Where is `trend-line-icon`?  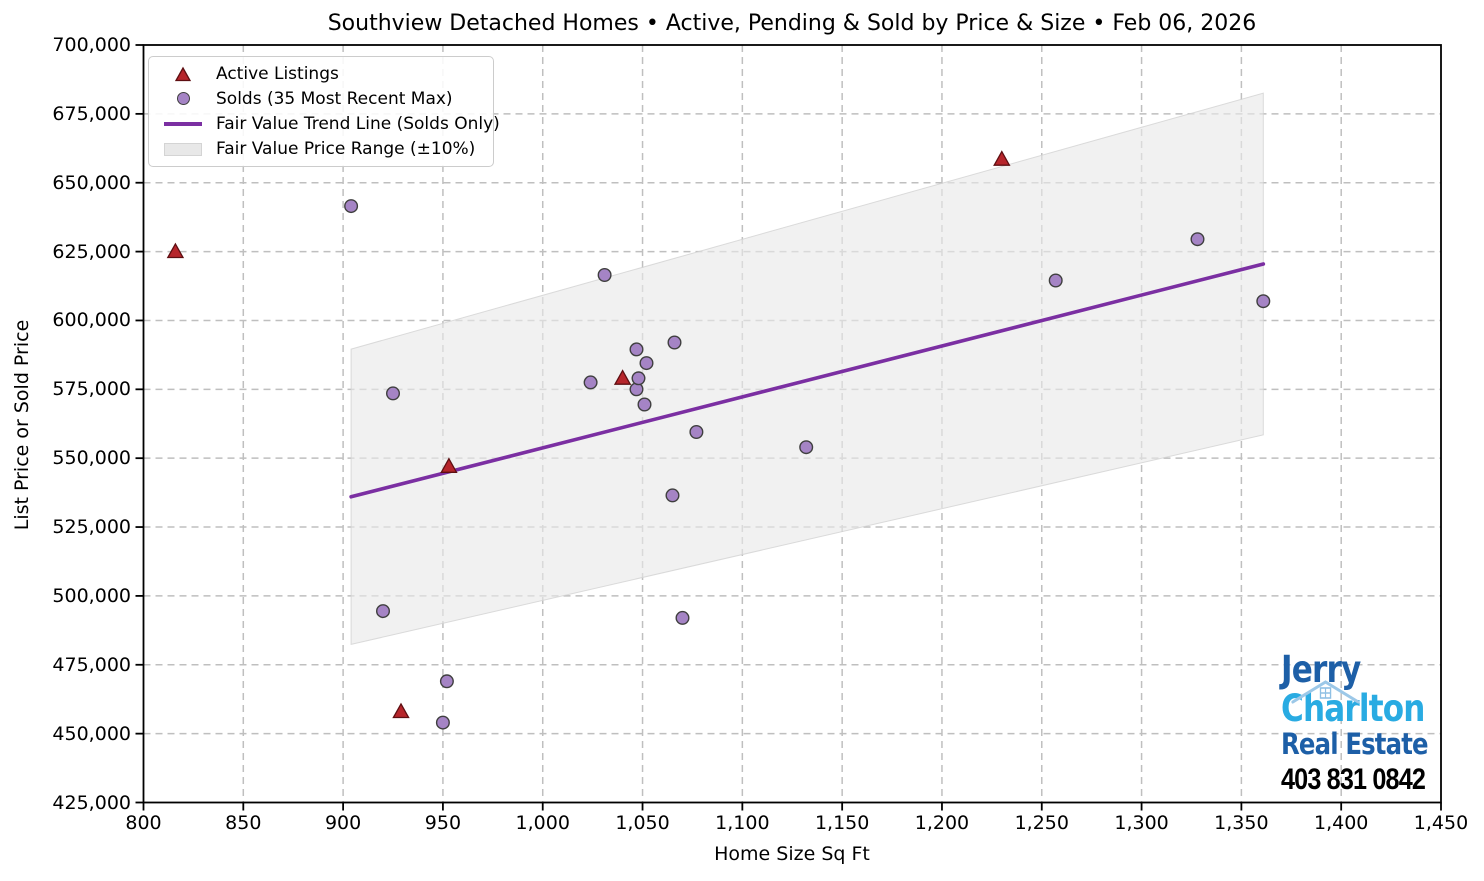 trend-line-icon is located at coordinates (183, 124).